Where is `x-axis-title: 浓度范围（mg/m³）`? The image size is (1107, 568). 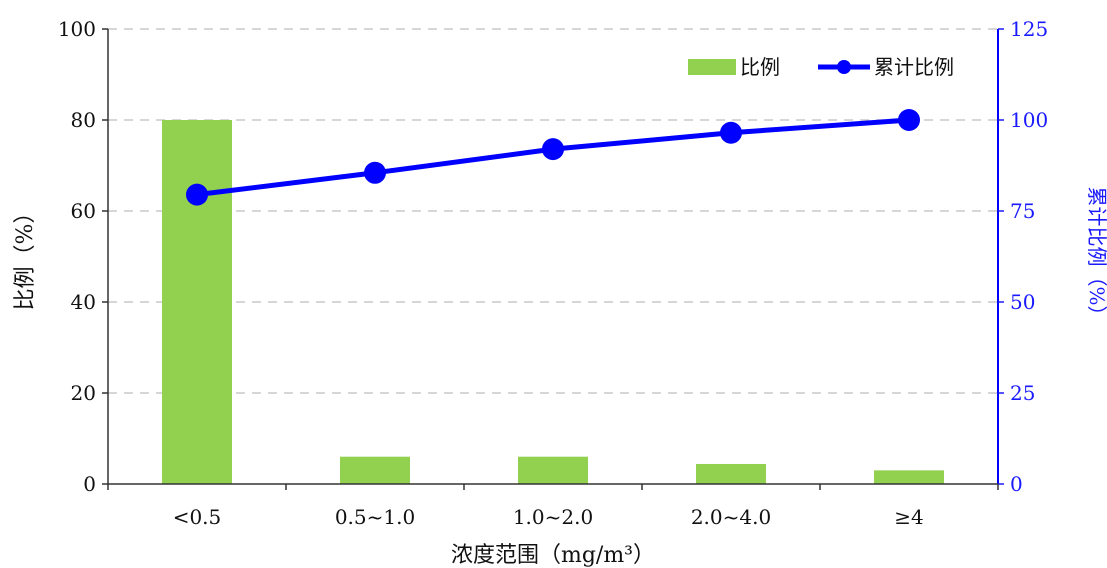
x-axis-title: 浓度范围（mg/m³） is located at coordinates (553, 555).